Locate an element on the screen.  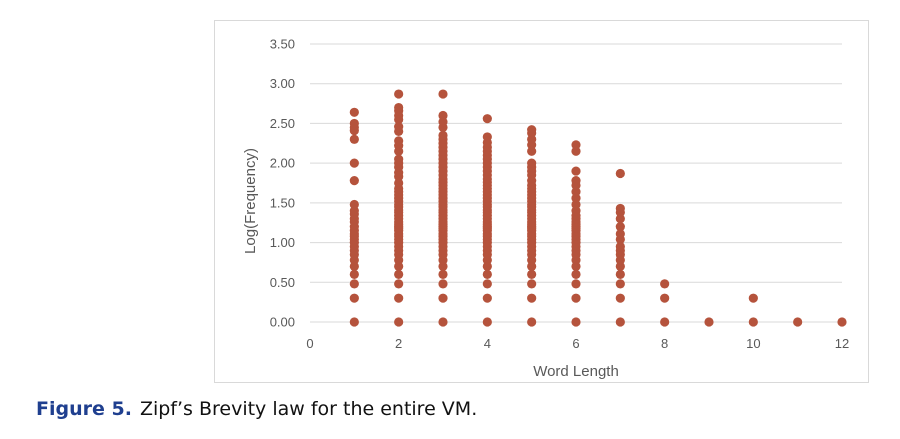
x-axis-title: Word Length is located at coordinates (576, 371).